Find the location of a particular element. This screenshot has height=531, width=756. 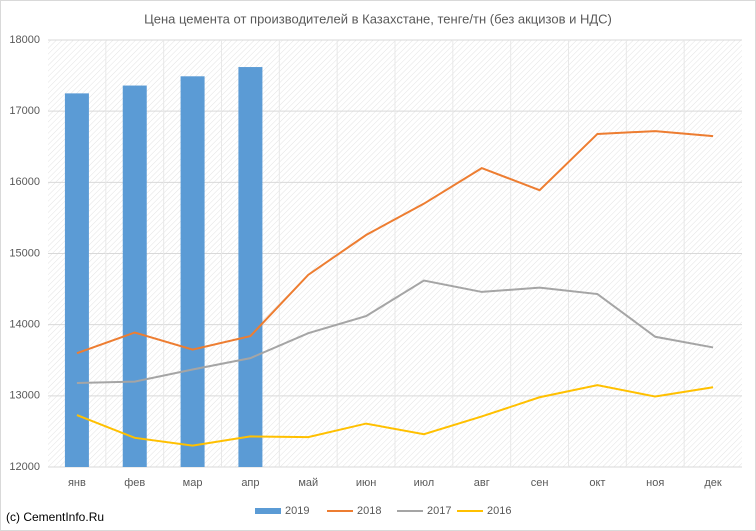

x-tick-label: сен is located at coordinates (540, 483).